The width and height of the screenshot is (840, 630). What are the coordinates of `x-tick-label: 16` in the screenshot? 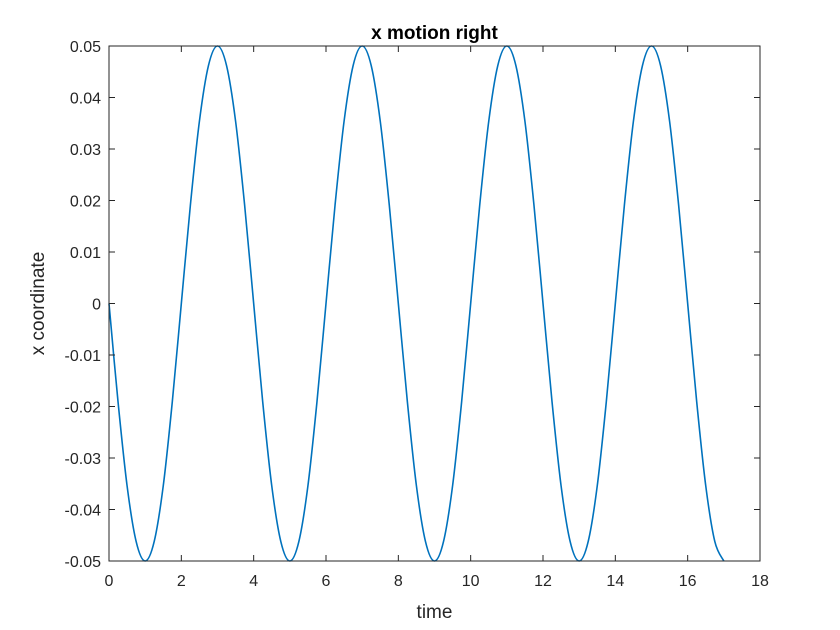 It's located at (688, 581).